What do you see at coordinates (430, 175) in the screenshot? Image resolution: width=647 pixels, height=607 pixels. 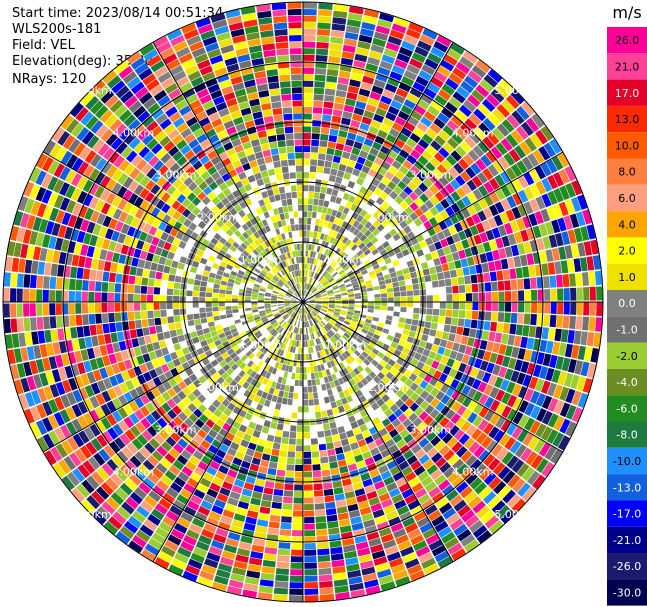 I see `range-ring-label: 3.00km` at bounding box center [430, 175].